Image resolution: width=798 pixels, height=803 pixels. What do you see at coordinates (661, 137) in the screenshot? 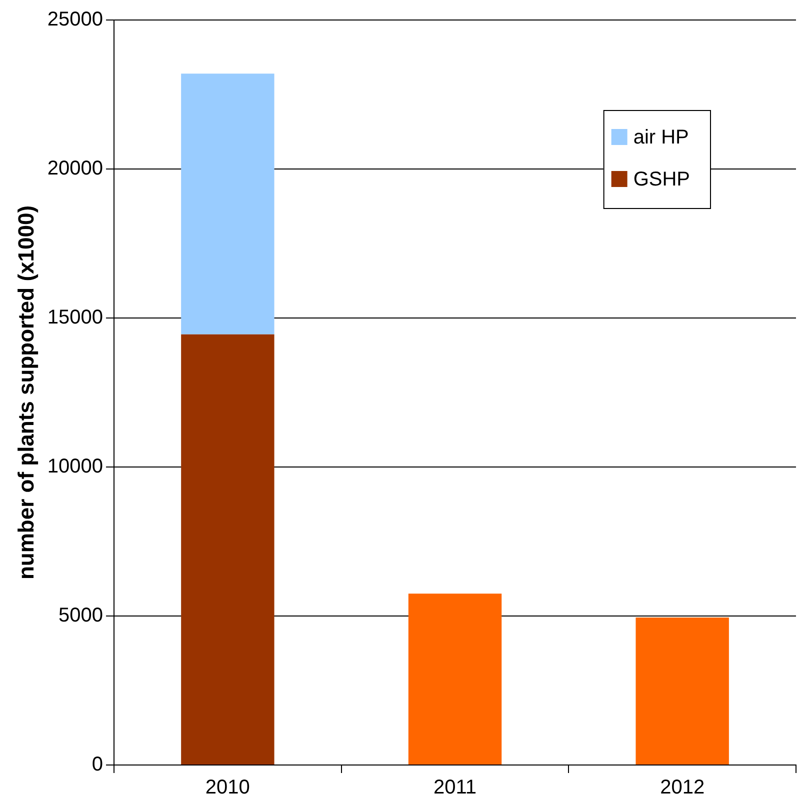
I see `legend-label: air HP` at bounding box center [661, 137].